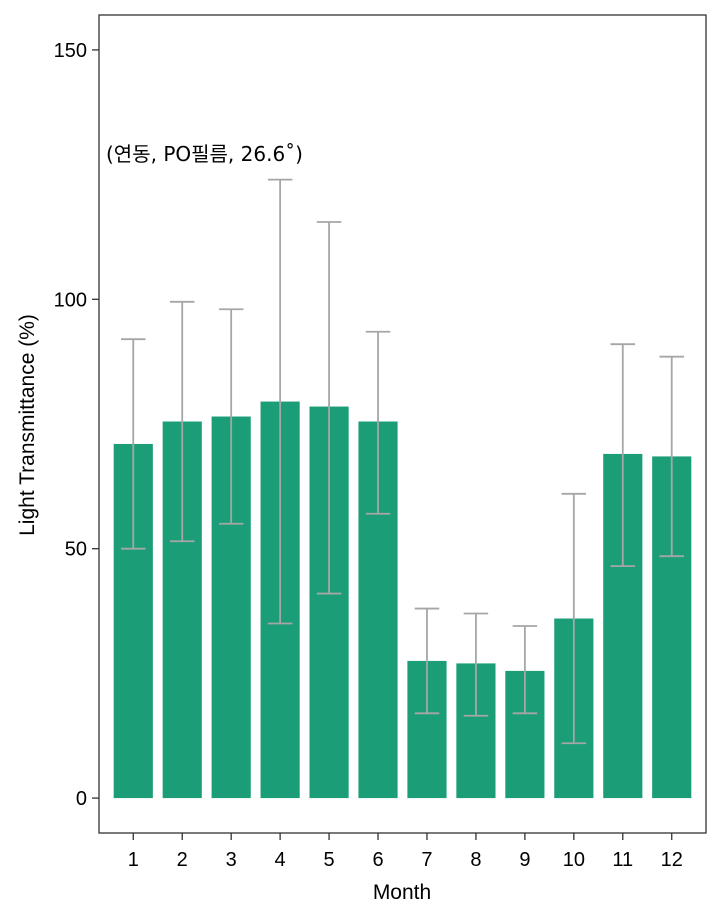  I want to click on x-tick-label: 7, so click(426, 860).